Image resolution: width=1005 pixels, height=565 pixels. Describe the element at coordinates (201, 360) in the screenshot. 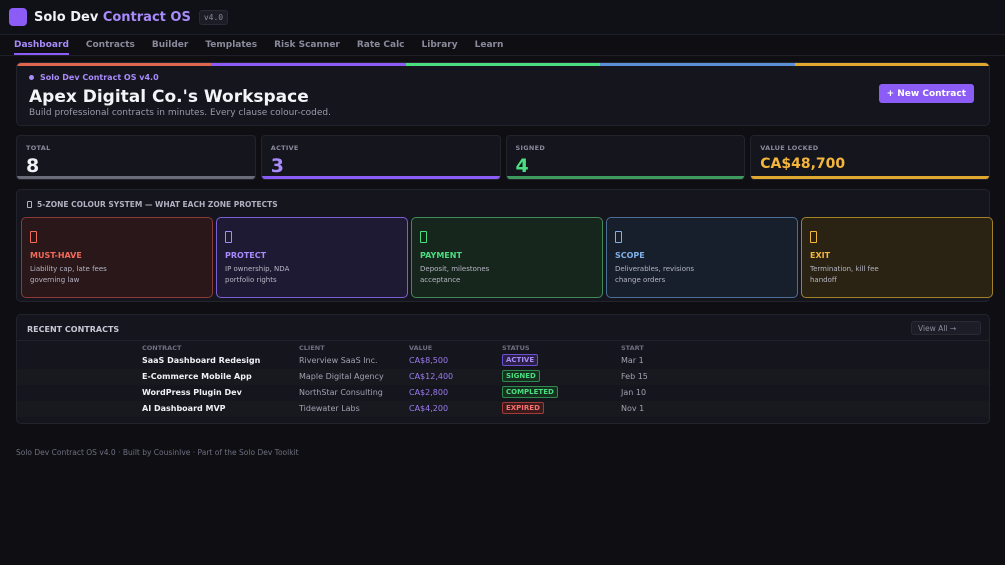

I see `contract-name: SaaS Dashboard Redesign` at that location.